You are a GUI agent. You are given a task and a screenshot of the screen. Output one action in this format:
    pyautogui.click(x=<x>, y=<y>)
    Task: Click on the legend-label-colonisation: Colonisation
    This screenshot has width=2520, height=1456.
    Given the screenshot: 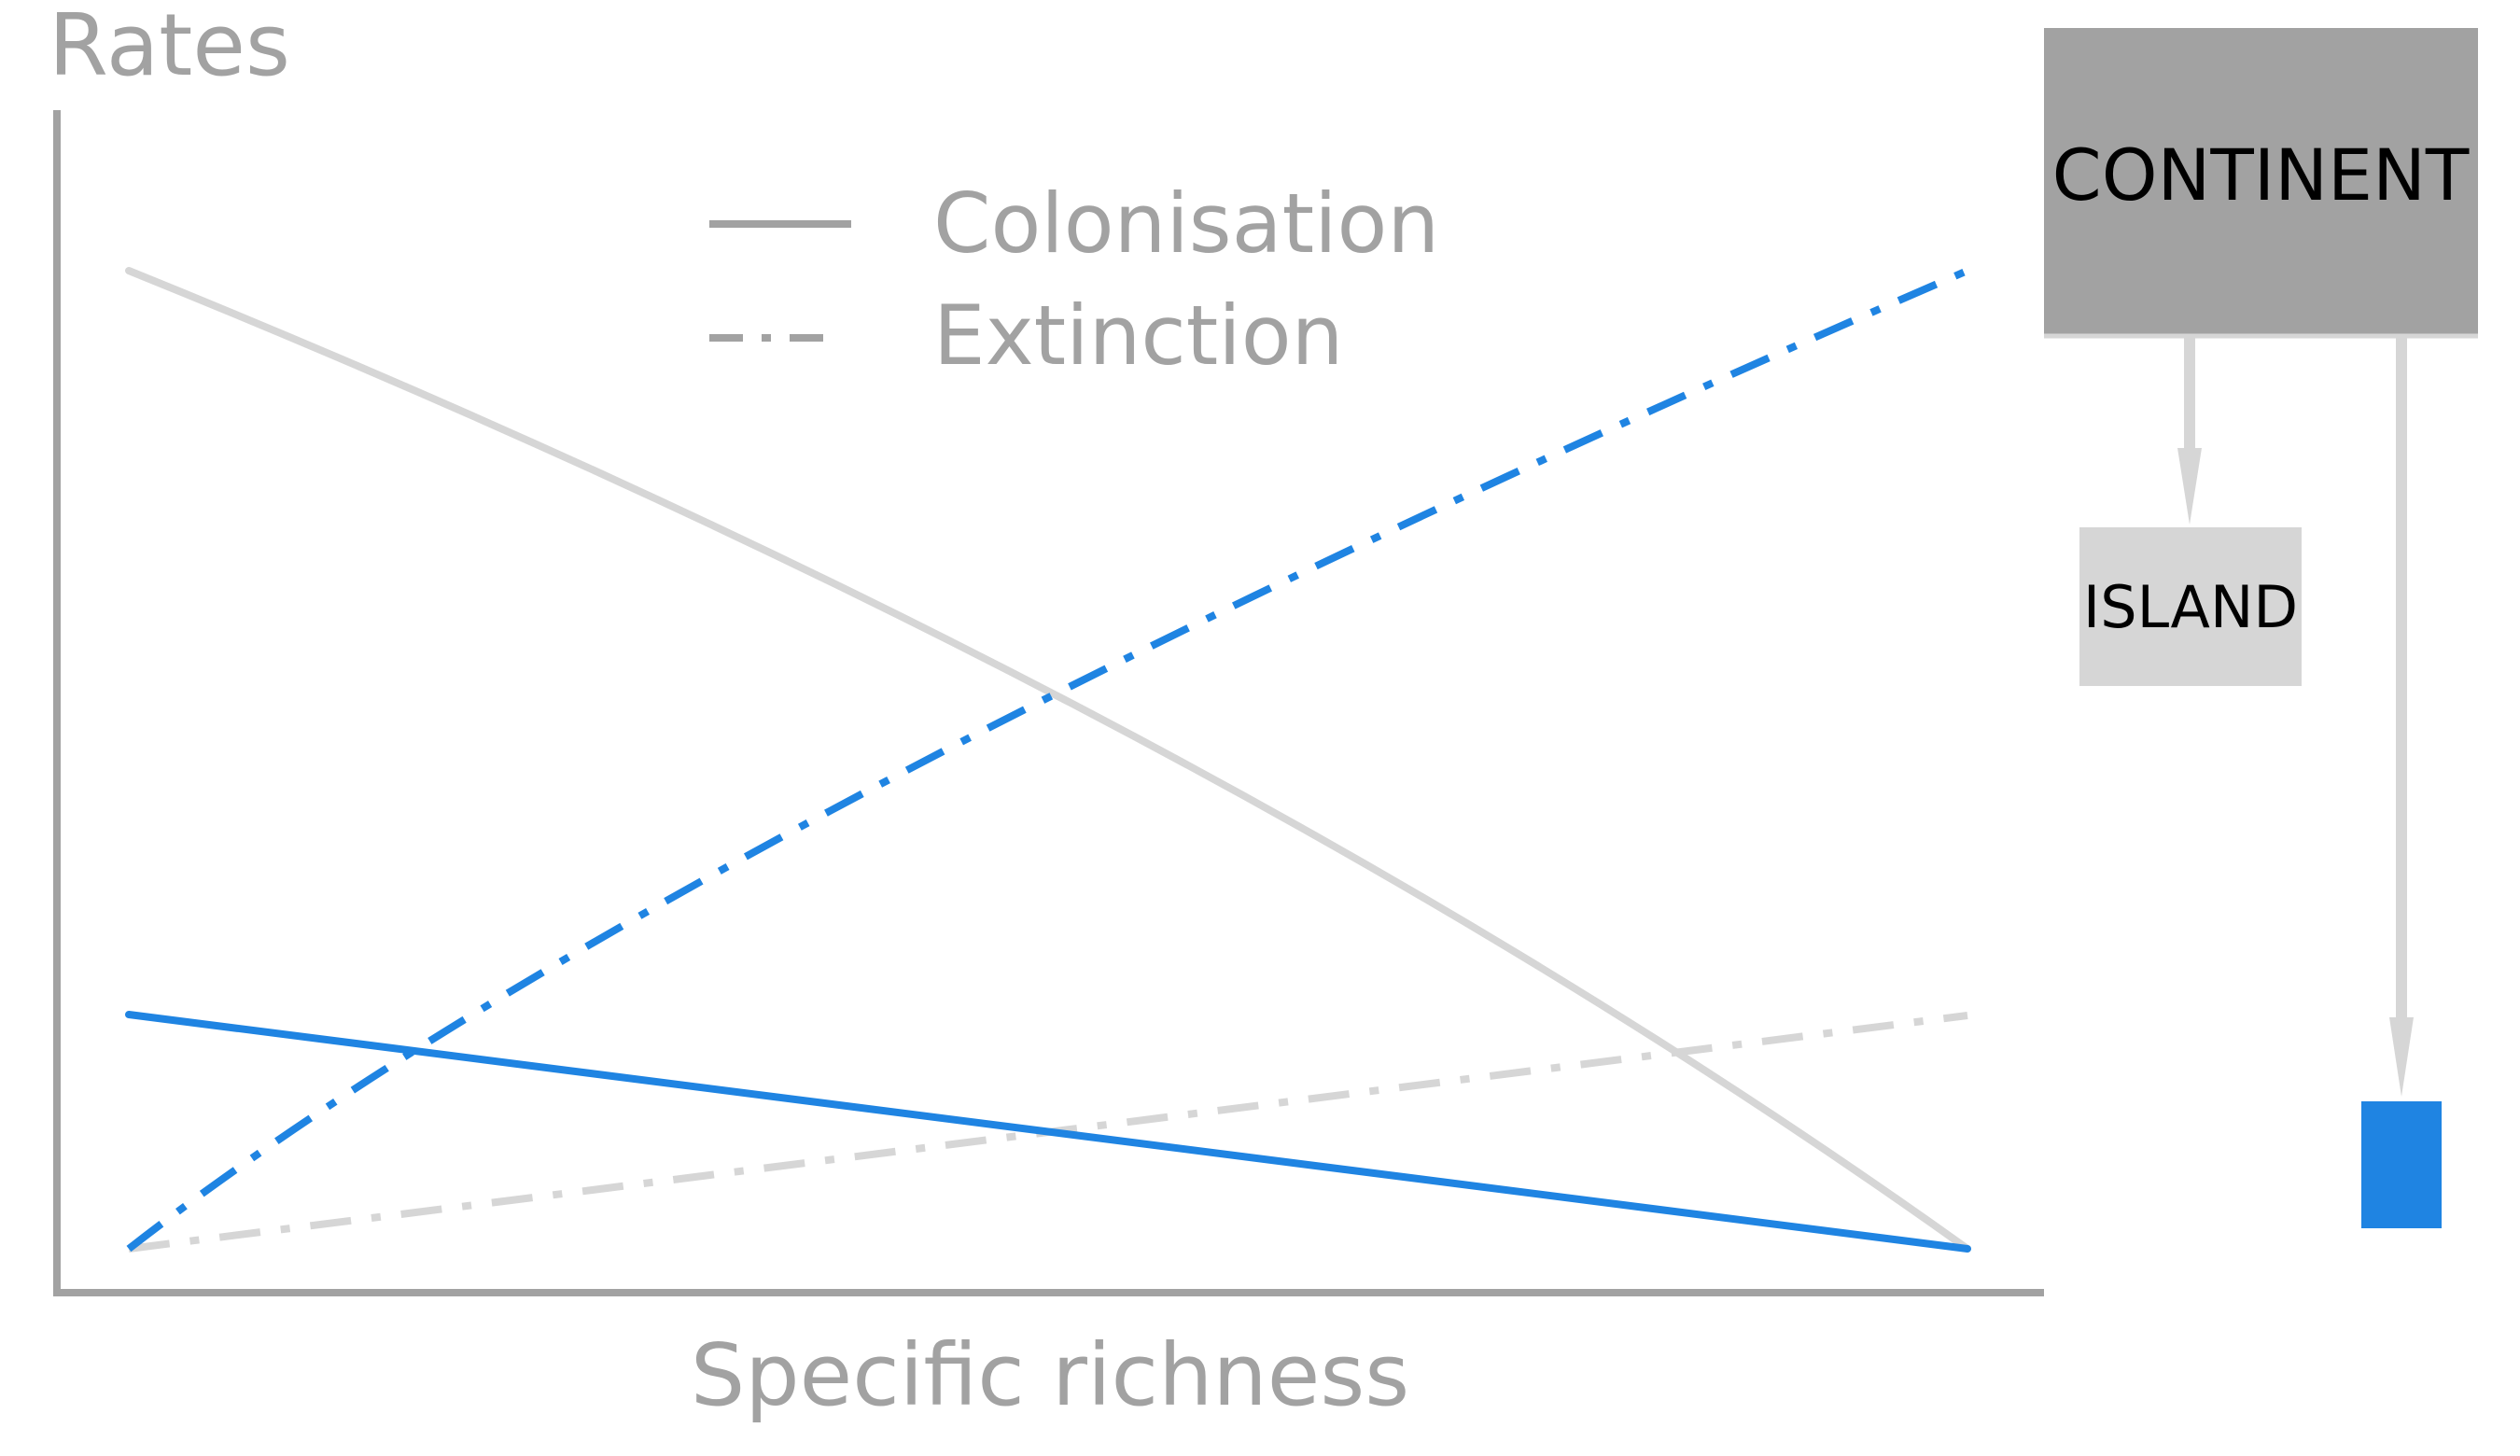 What is the action you would take?
    pyautogui.click(x=1186, y=223)
    